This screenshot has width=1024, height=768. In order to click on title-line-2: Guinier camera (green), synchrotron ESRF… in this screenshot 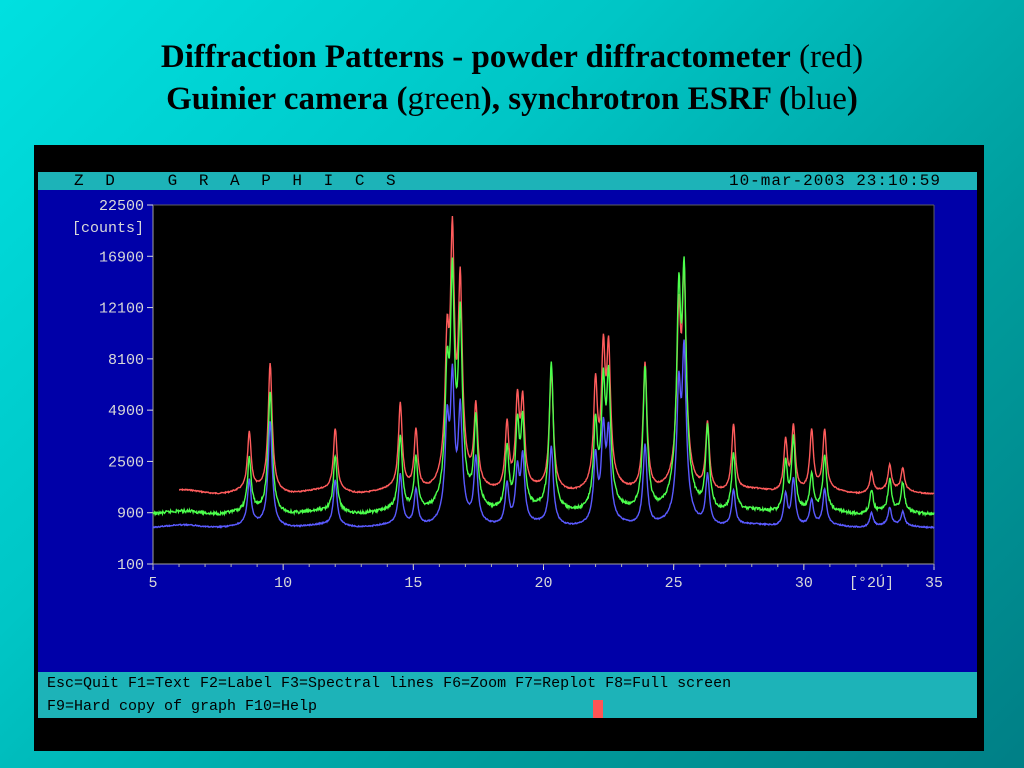, I will do `click(512, 99)`.